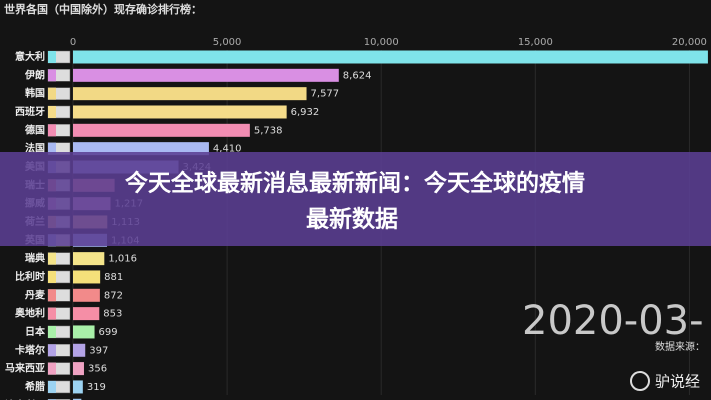 Image resolution: width=711 pixels, height=400 pixels. What do you see at coordinates (113, 277) in the screenshot?
I see `value-label: 881` at bounding box center [113, 277].